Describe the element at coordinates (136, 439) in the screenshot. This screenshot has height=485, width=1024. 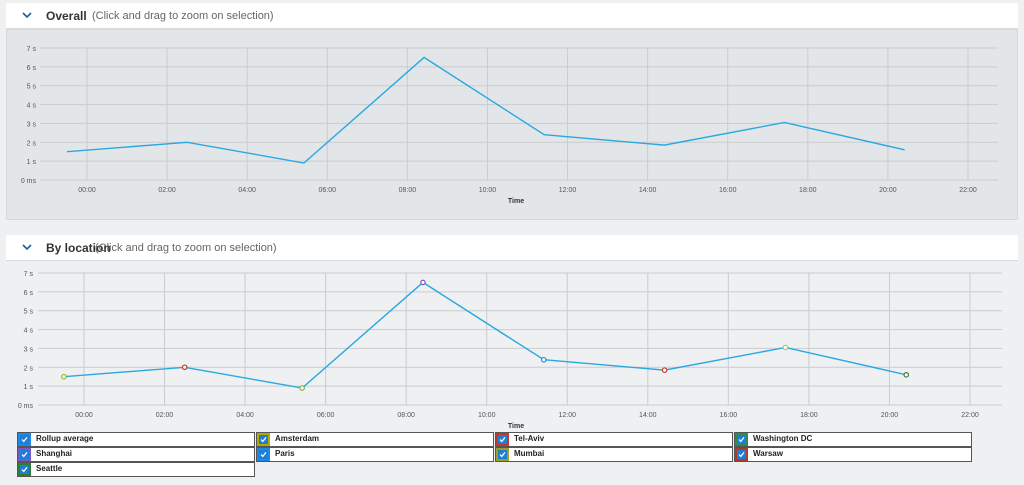
I see `legend-item: Rollup average` at that location.